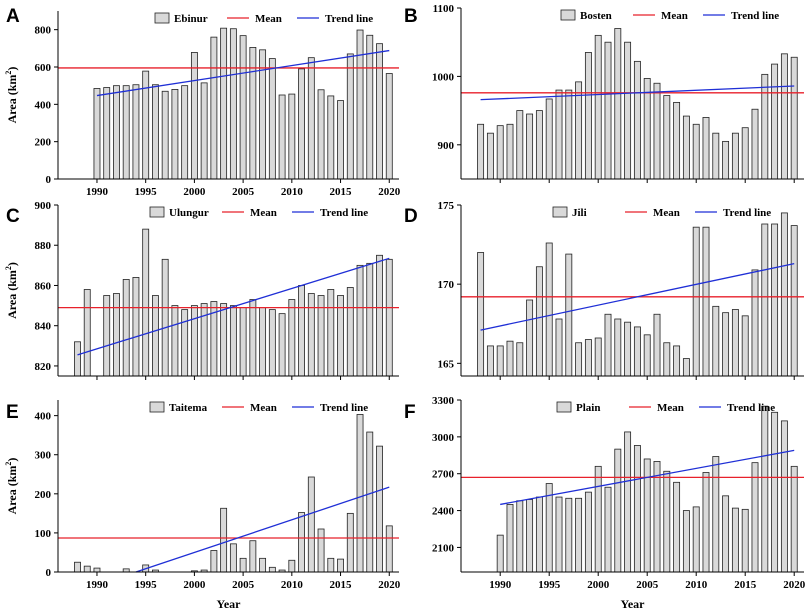 Image resolution: width=809 pixels, height=611 pixels. What do you see at coordinates (549, 528) in the screenshot?
I see `bar-plain-1995` at bounding box center [549, 528].